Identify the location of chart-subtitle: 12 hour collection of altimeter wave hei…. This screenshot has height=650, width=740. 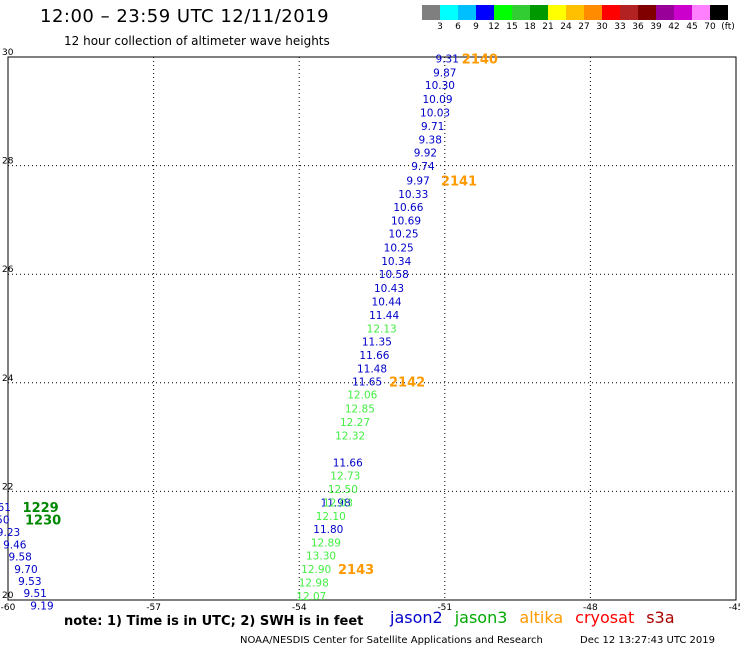
(197, 41).